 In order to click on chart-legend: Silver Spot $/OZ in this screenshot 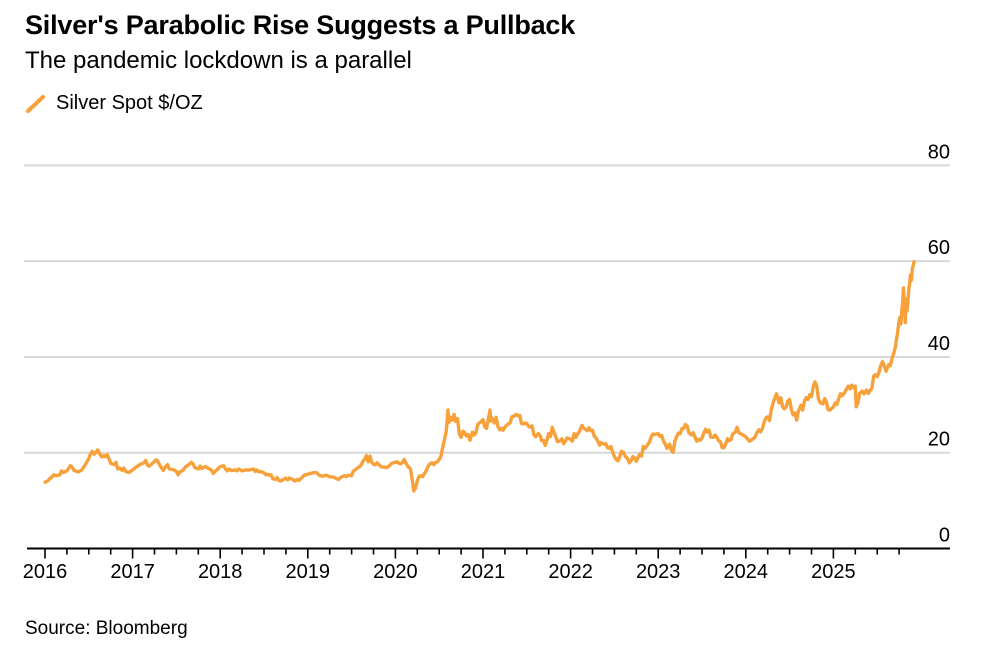, I will do `click(495, 103)`.